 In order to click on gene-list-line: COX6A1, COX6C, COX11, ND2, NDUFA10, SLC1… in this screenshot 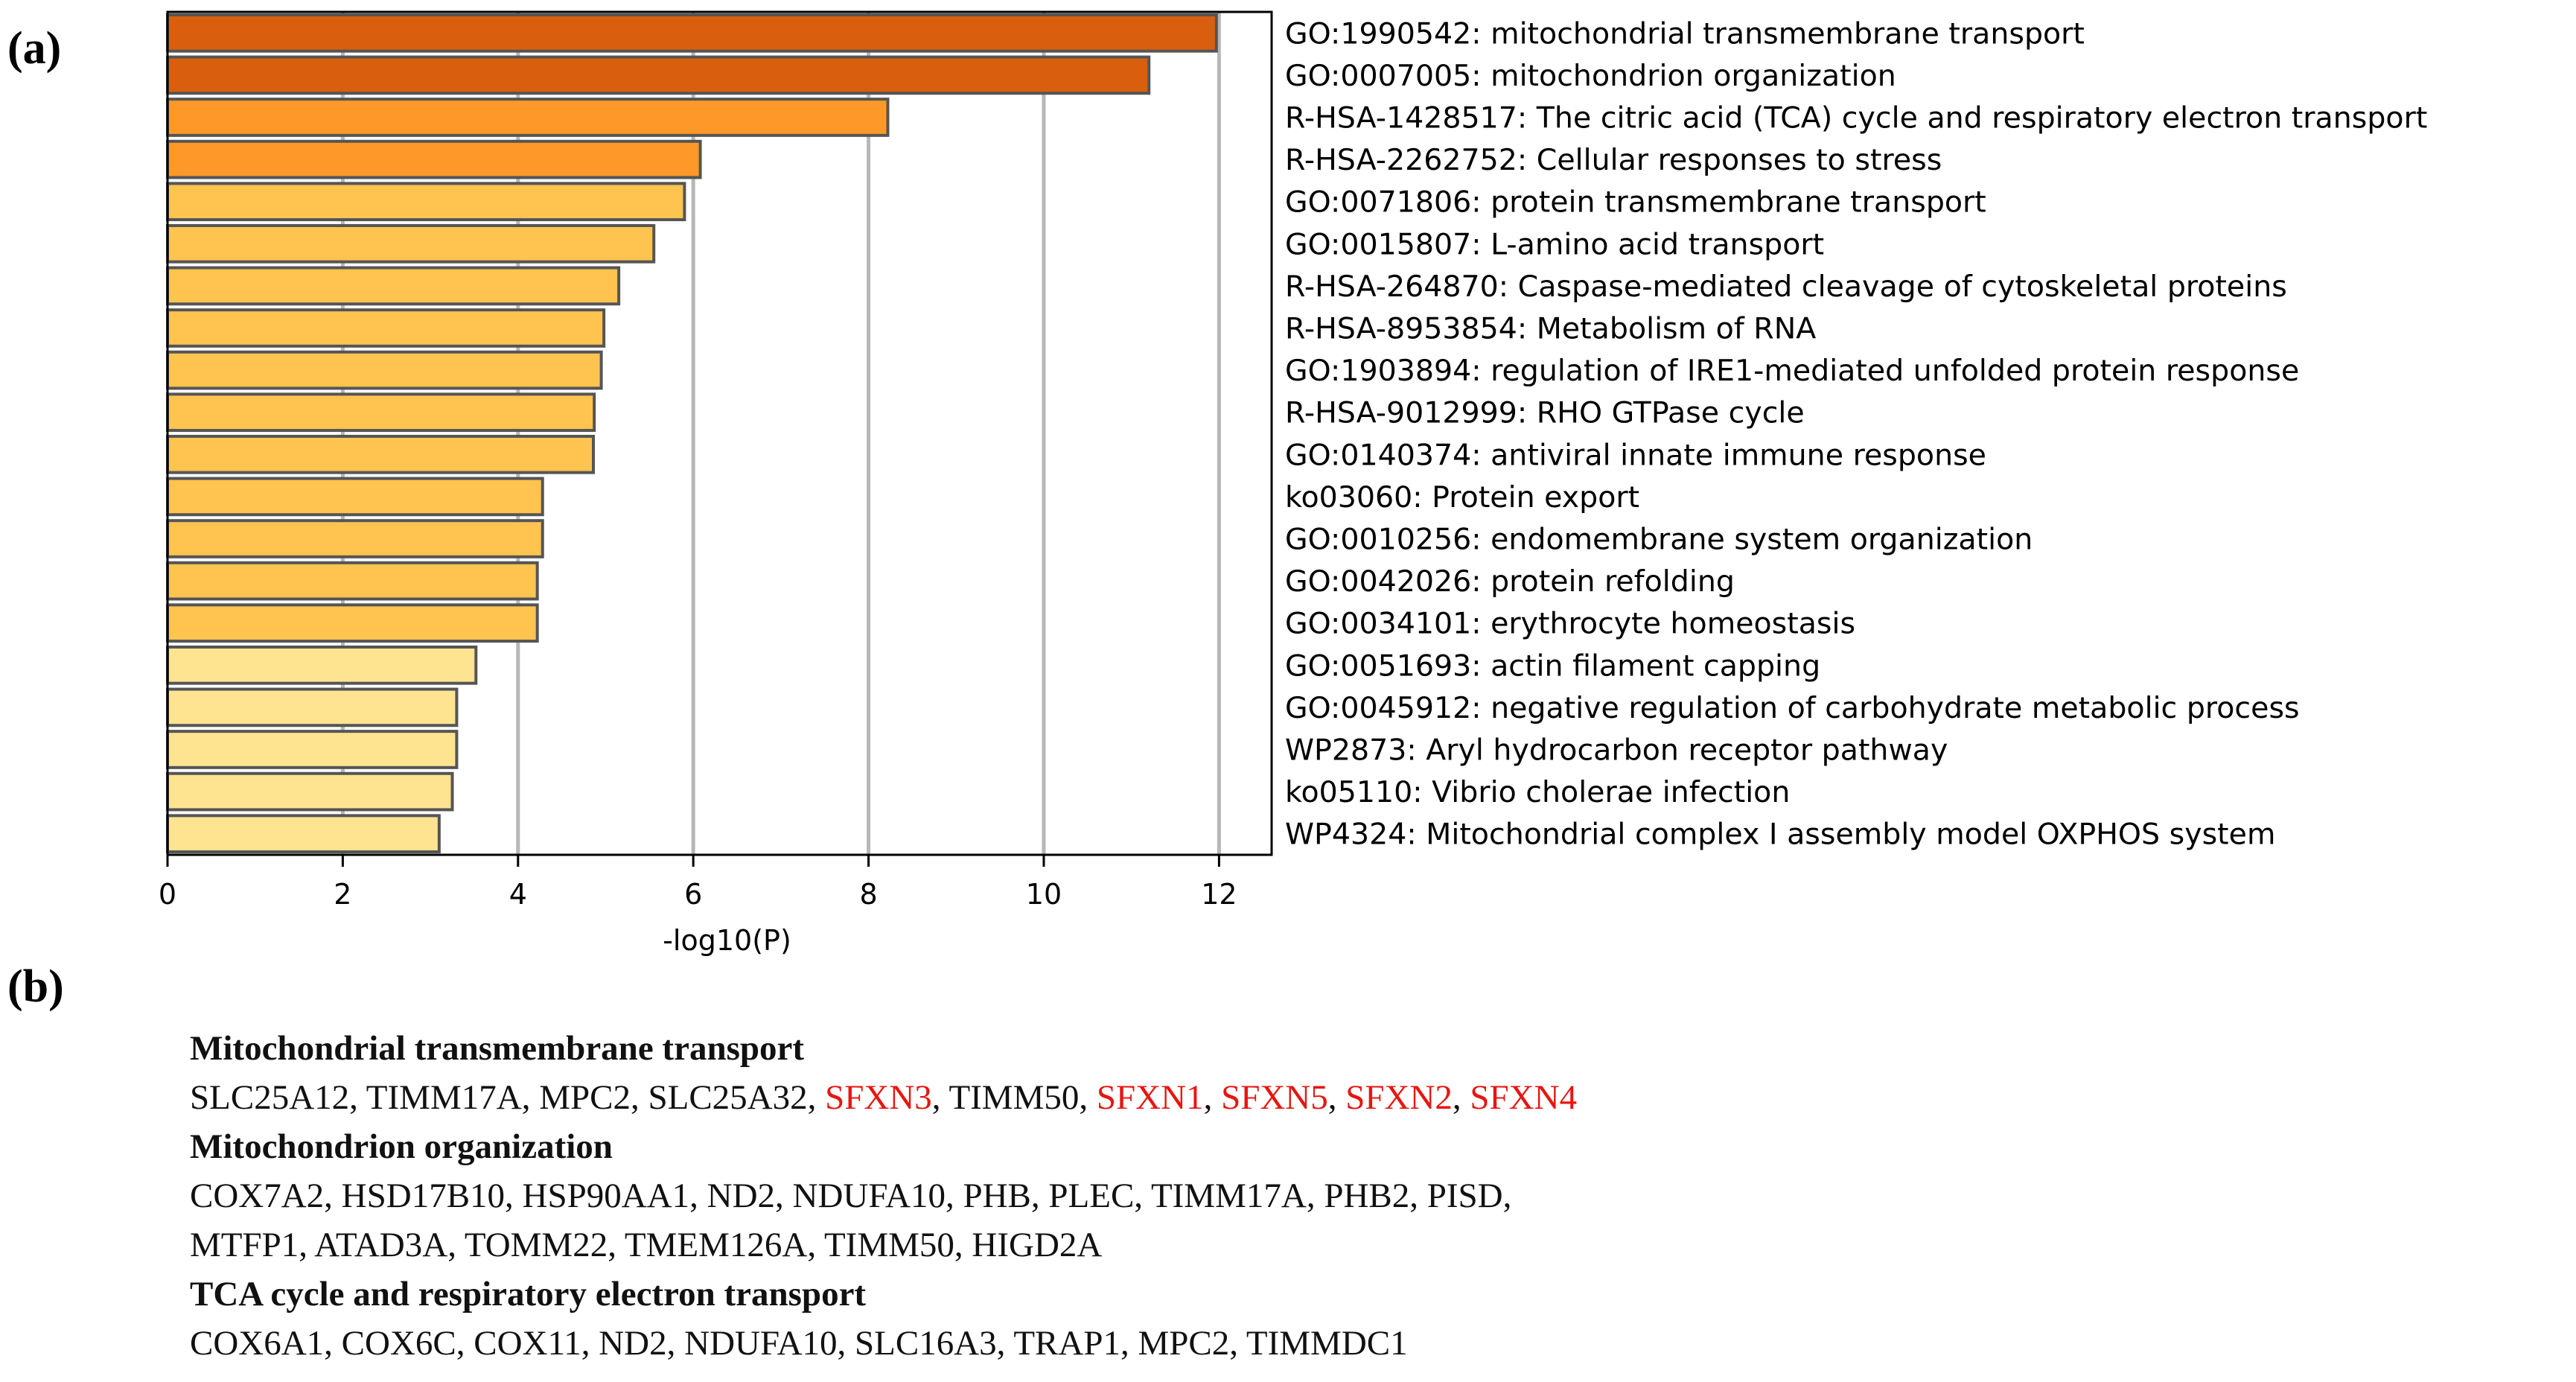, I will do `click(1344, 1343)`.